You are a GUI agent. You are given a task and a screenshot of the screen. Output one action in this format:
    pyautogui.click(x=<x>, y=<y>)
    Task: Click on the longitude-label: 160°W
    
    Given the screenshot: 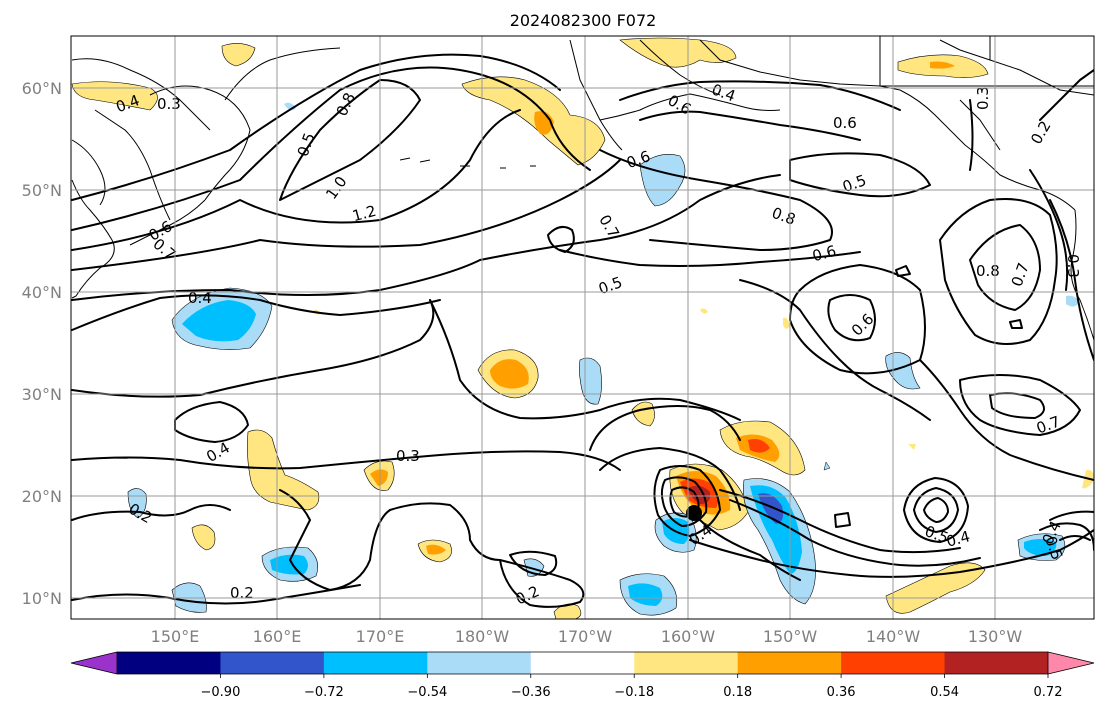 What is the action you would take?
    pyautogui.click(x=688, y=636)
    